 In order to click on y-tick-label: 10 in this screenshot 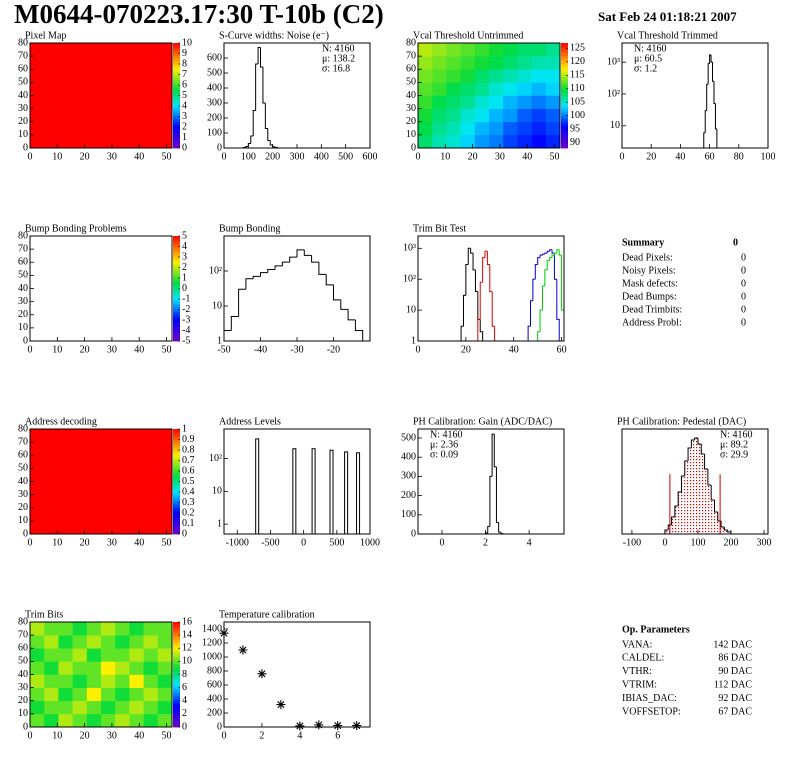, I will do `click(411, 309)`.